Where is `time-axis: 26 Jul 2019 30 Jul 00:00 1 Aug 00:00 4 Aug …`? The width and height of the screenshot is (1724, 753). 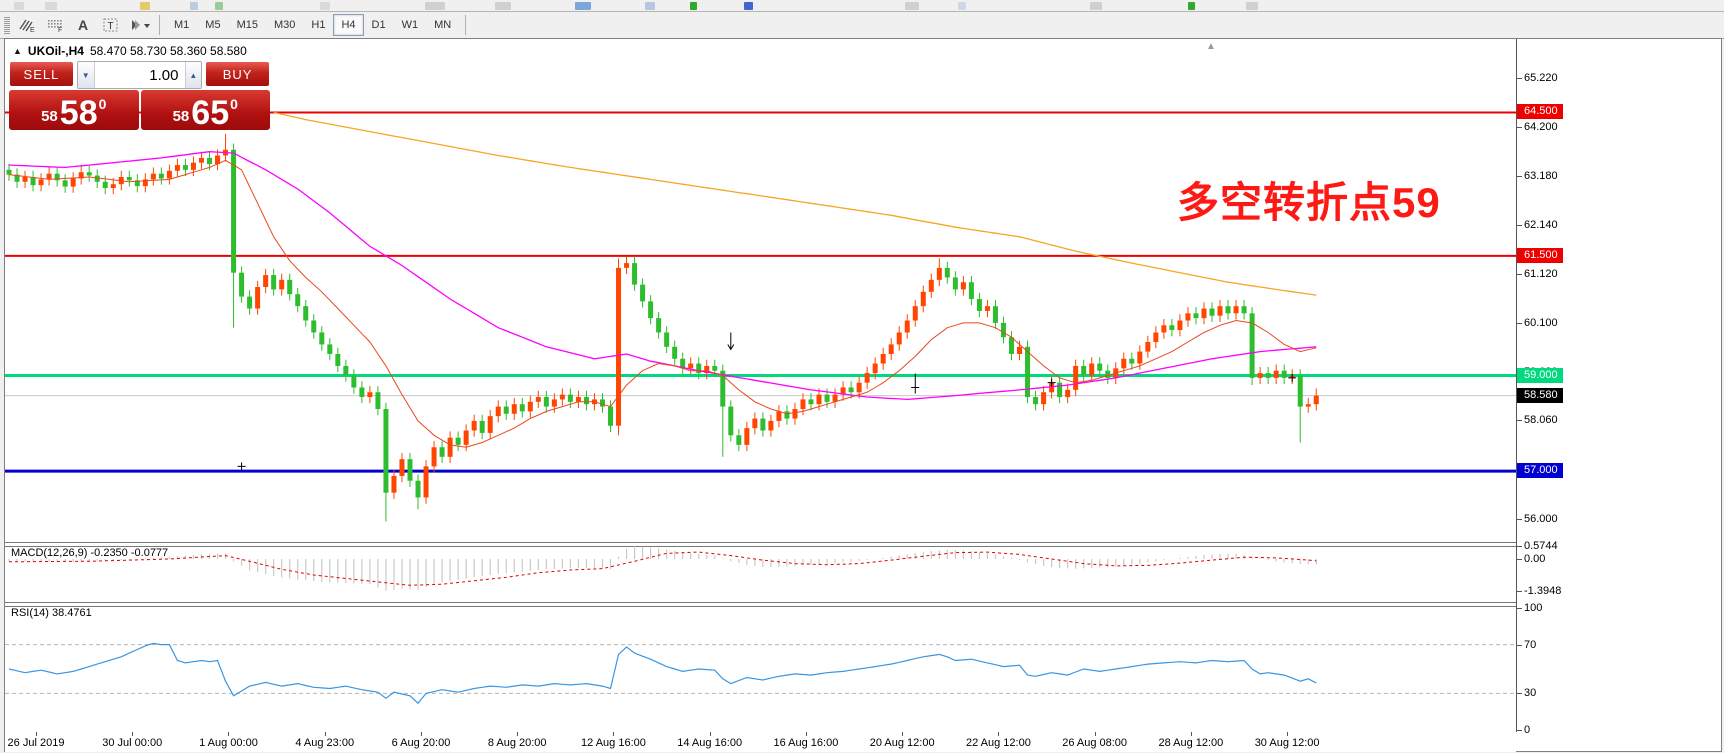 time-axis: 26 Jul 2019 30 Jul 00:00 1 Aug 00:00 4 Aug … is located at coordinates (760, 742).